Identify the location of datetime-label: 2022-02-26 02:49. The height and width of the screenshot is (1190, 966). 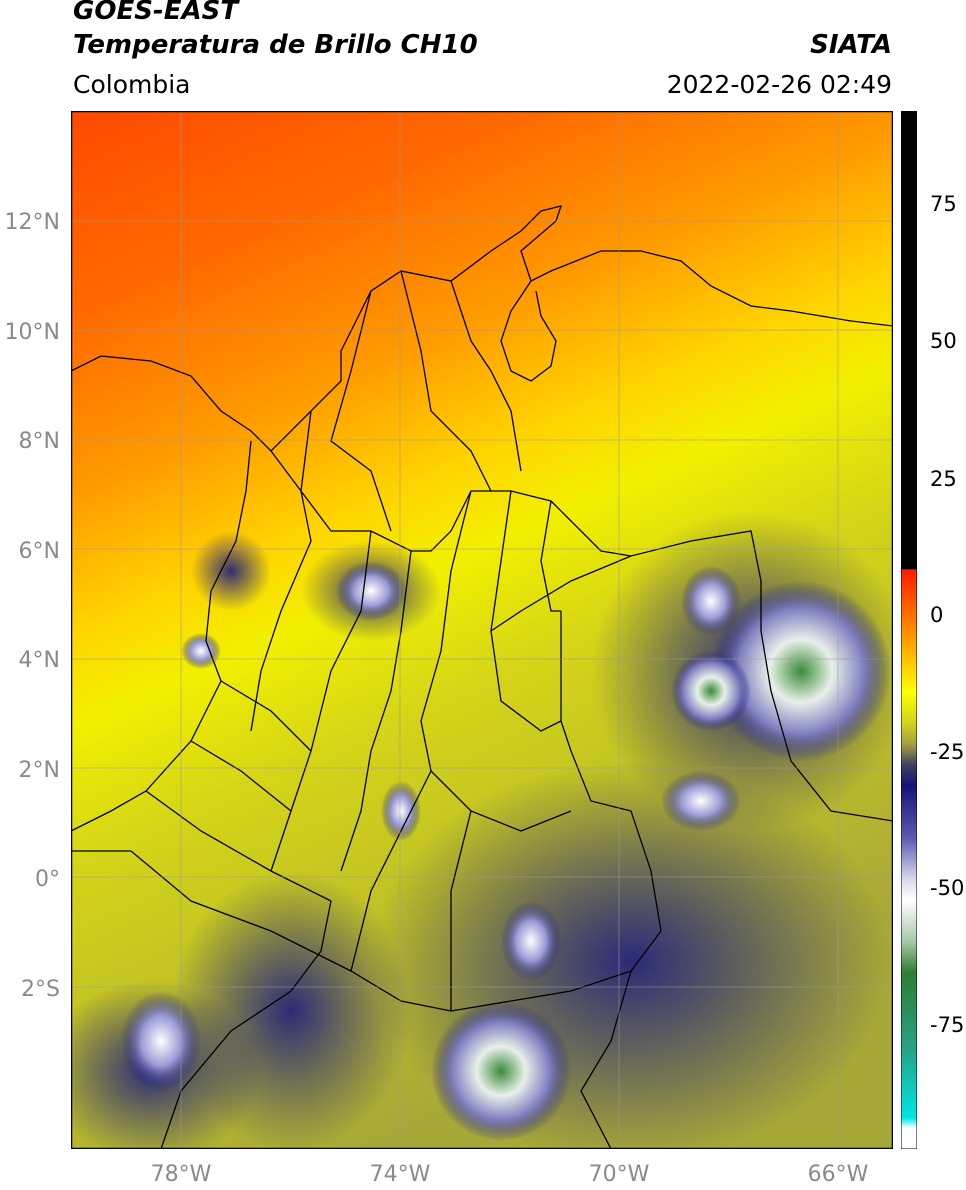
(779, 84).